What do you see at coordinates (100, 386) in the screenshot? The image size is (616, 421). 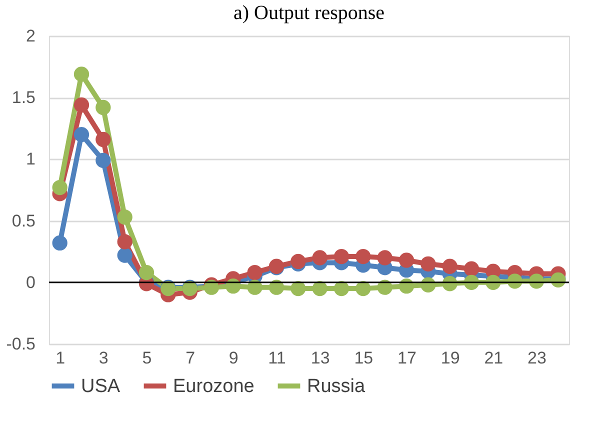 I see `legend-label: USA` at bounding box center [100, 386].